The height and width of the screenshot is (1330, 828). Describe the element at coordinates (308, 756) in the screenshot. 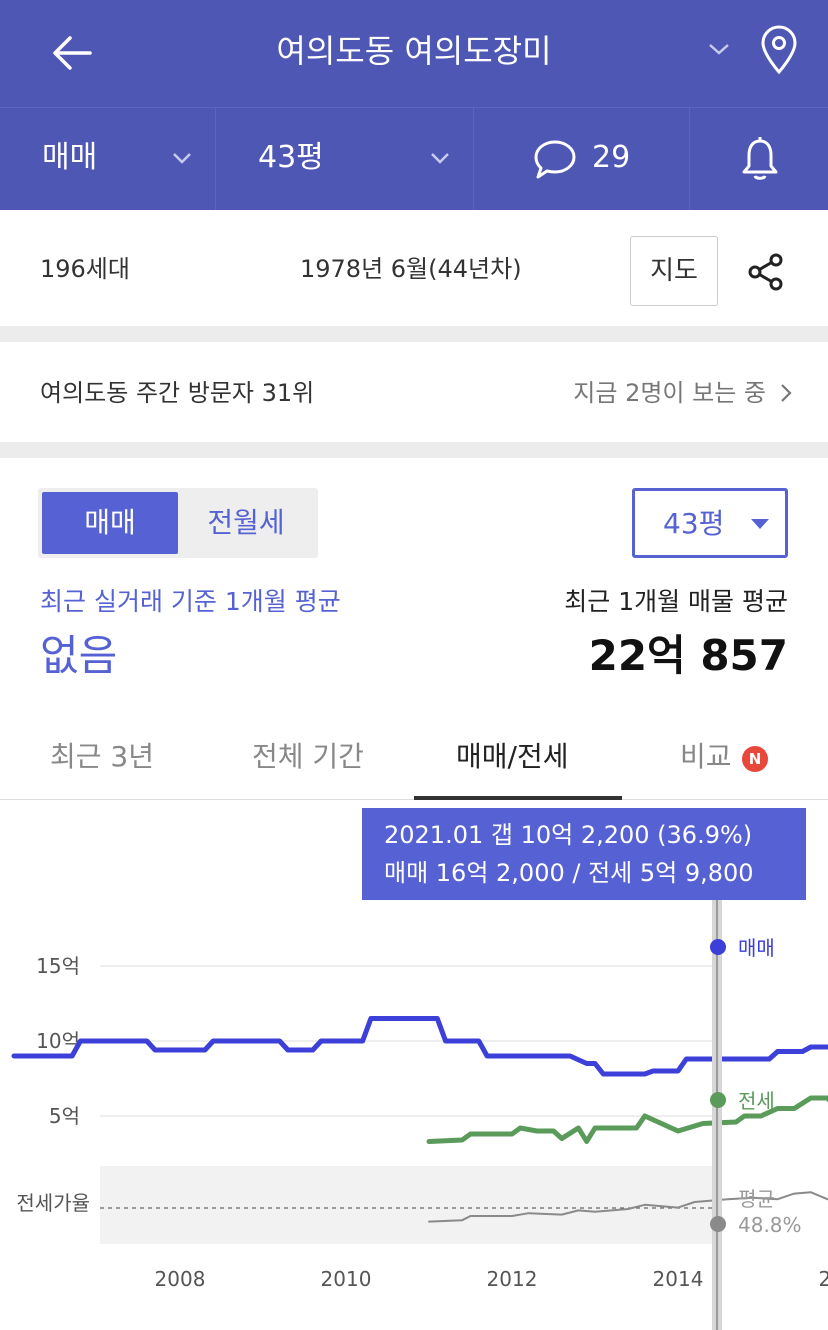

I see `tab-all-period: 전체 기간` at that location.